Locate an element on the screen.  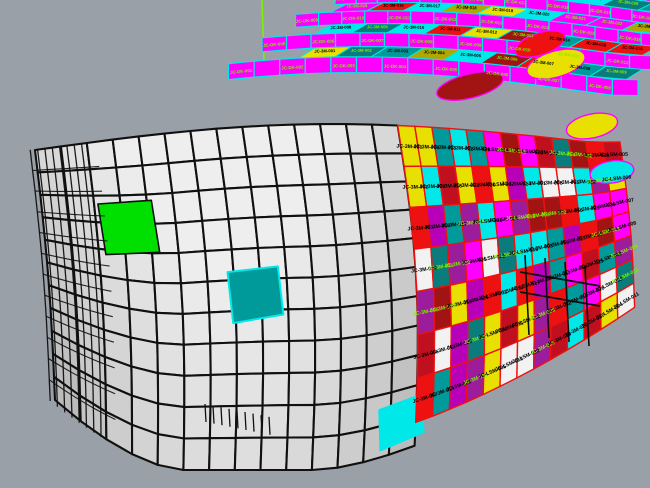
upper-deck-strips is located at coordinates (438, 48).